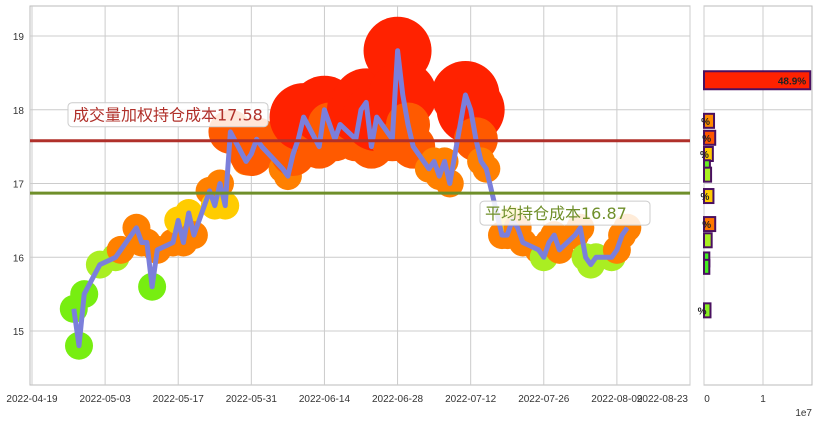 The image size is (819, 422). I want to click on y-tick-label: 15, so click(19, 332).